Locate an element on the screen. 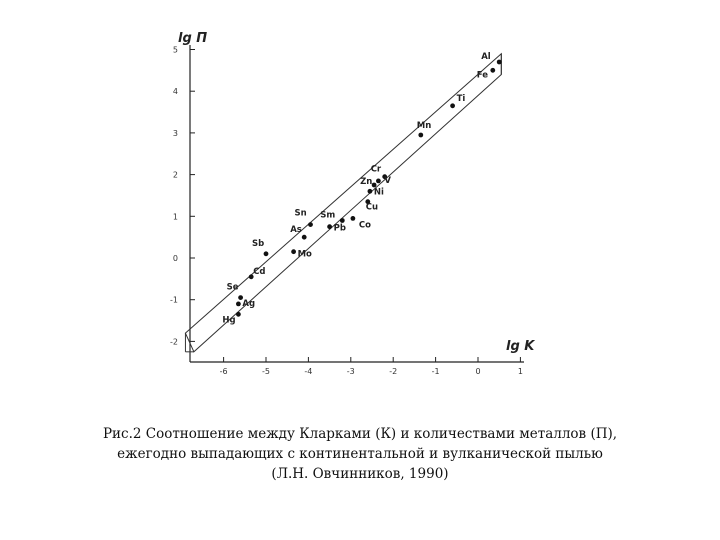 The width and height of the screenshot is (720, 540). x-tick-label: 1 is located at coordinates (520, 371).